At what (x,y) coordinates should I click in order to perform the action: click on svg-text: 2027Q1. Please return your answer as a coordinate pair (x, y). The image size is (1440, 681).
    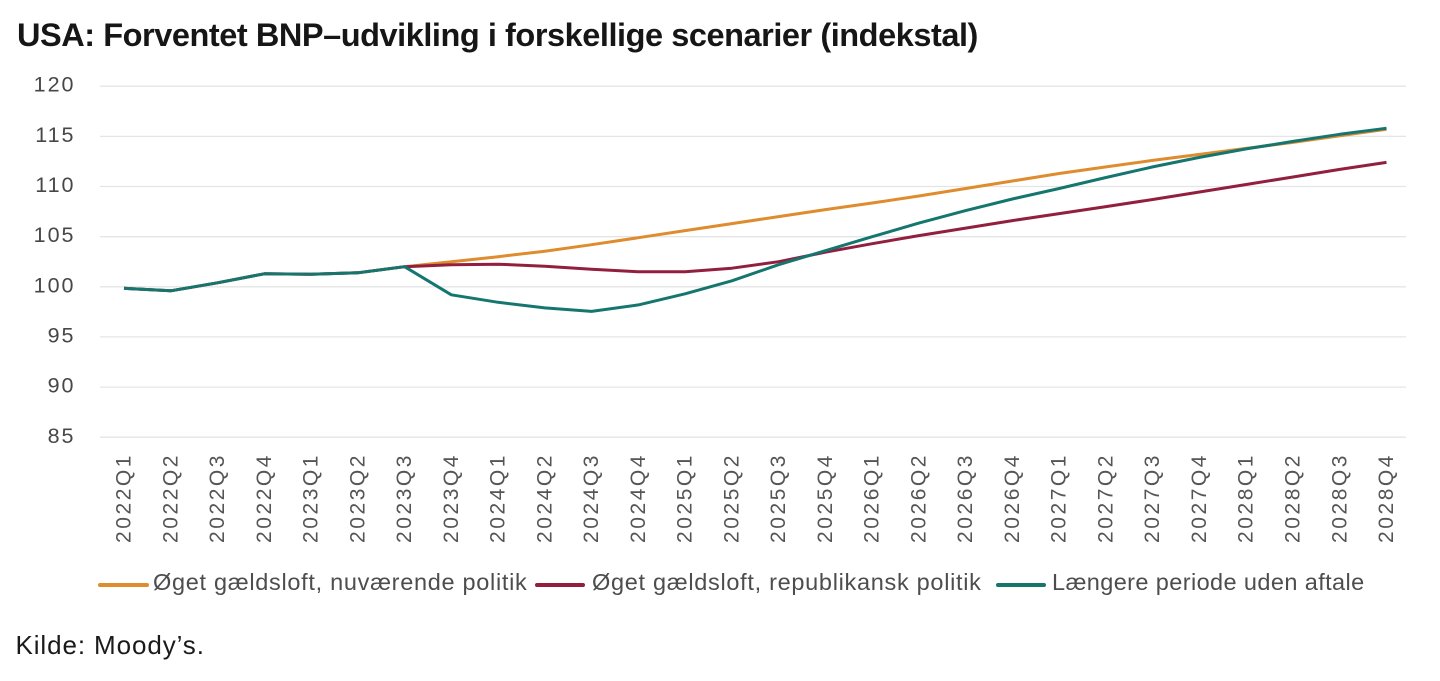
    Looking at the image, I should click on (1059, 498).